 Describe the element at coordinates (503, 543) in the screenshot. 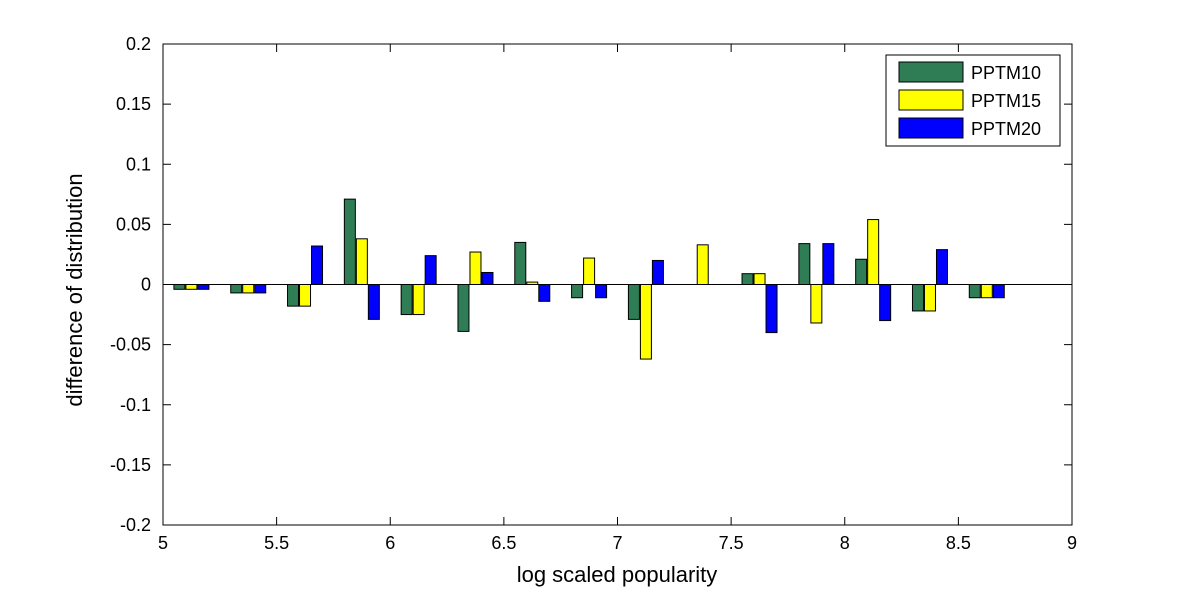

I see `x-tick-label: 6.5` at that location.